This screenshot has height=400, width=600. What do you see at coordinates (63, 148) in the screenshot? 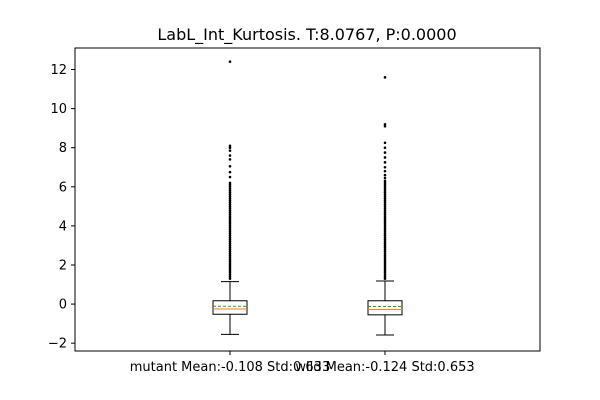
I see `y-tick-label: 8` at bounding box center [63, 148].